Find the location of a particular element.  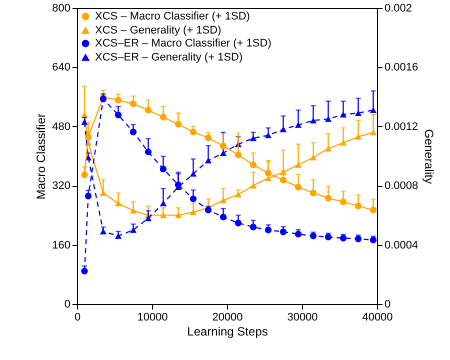

y2-tick-label: 0.0008 is located at coordinates (401, 186).